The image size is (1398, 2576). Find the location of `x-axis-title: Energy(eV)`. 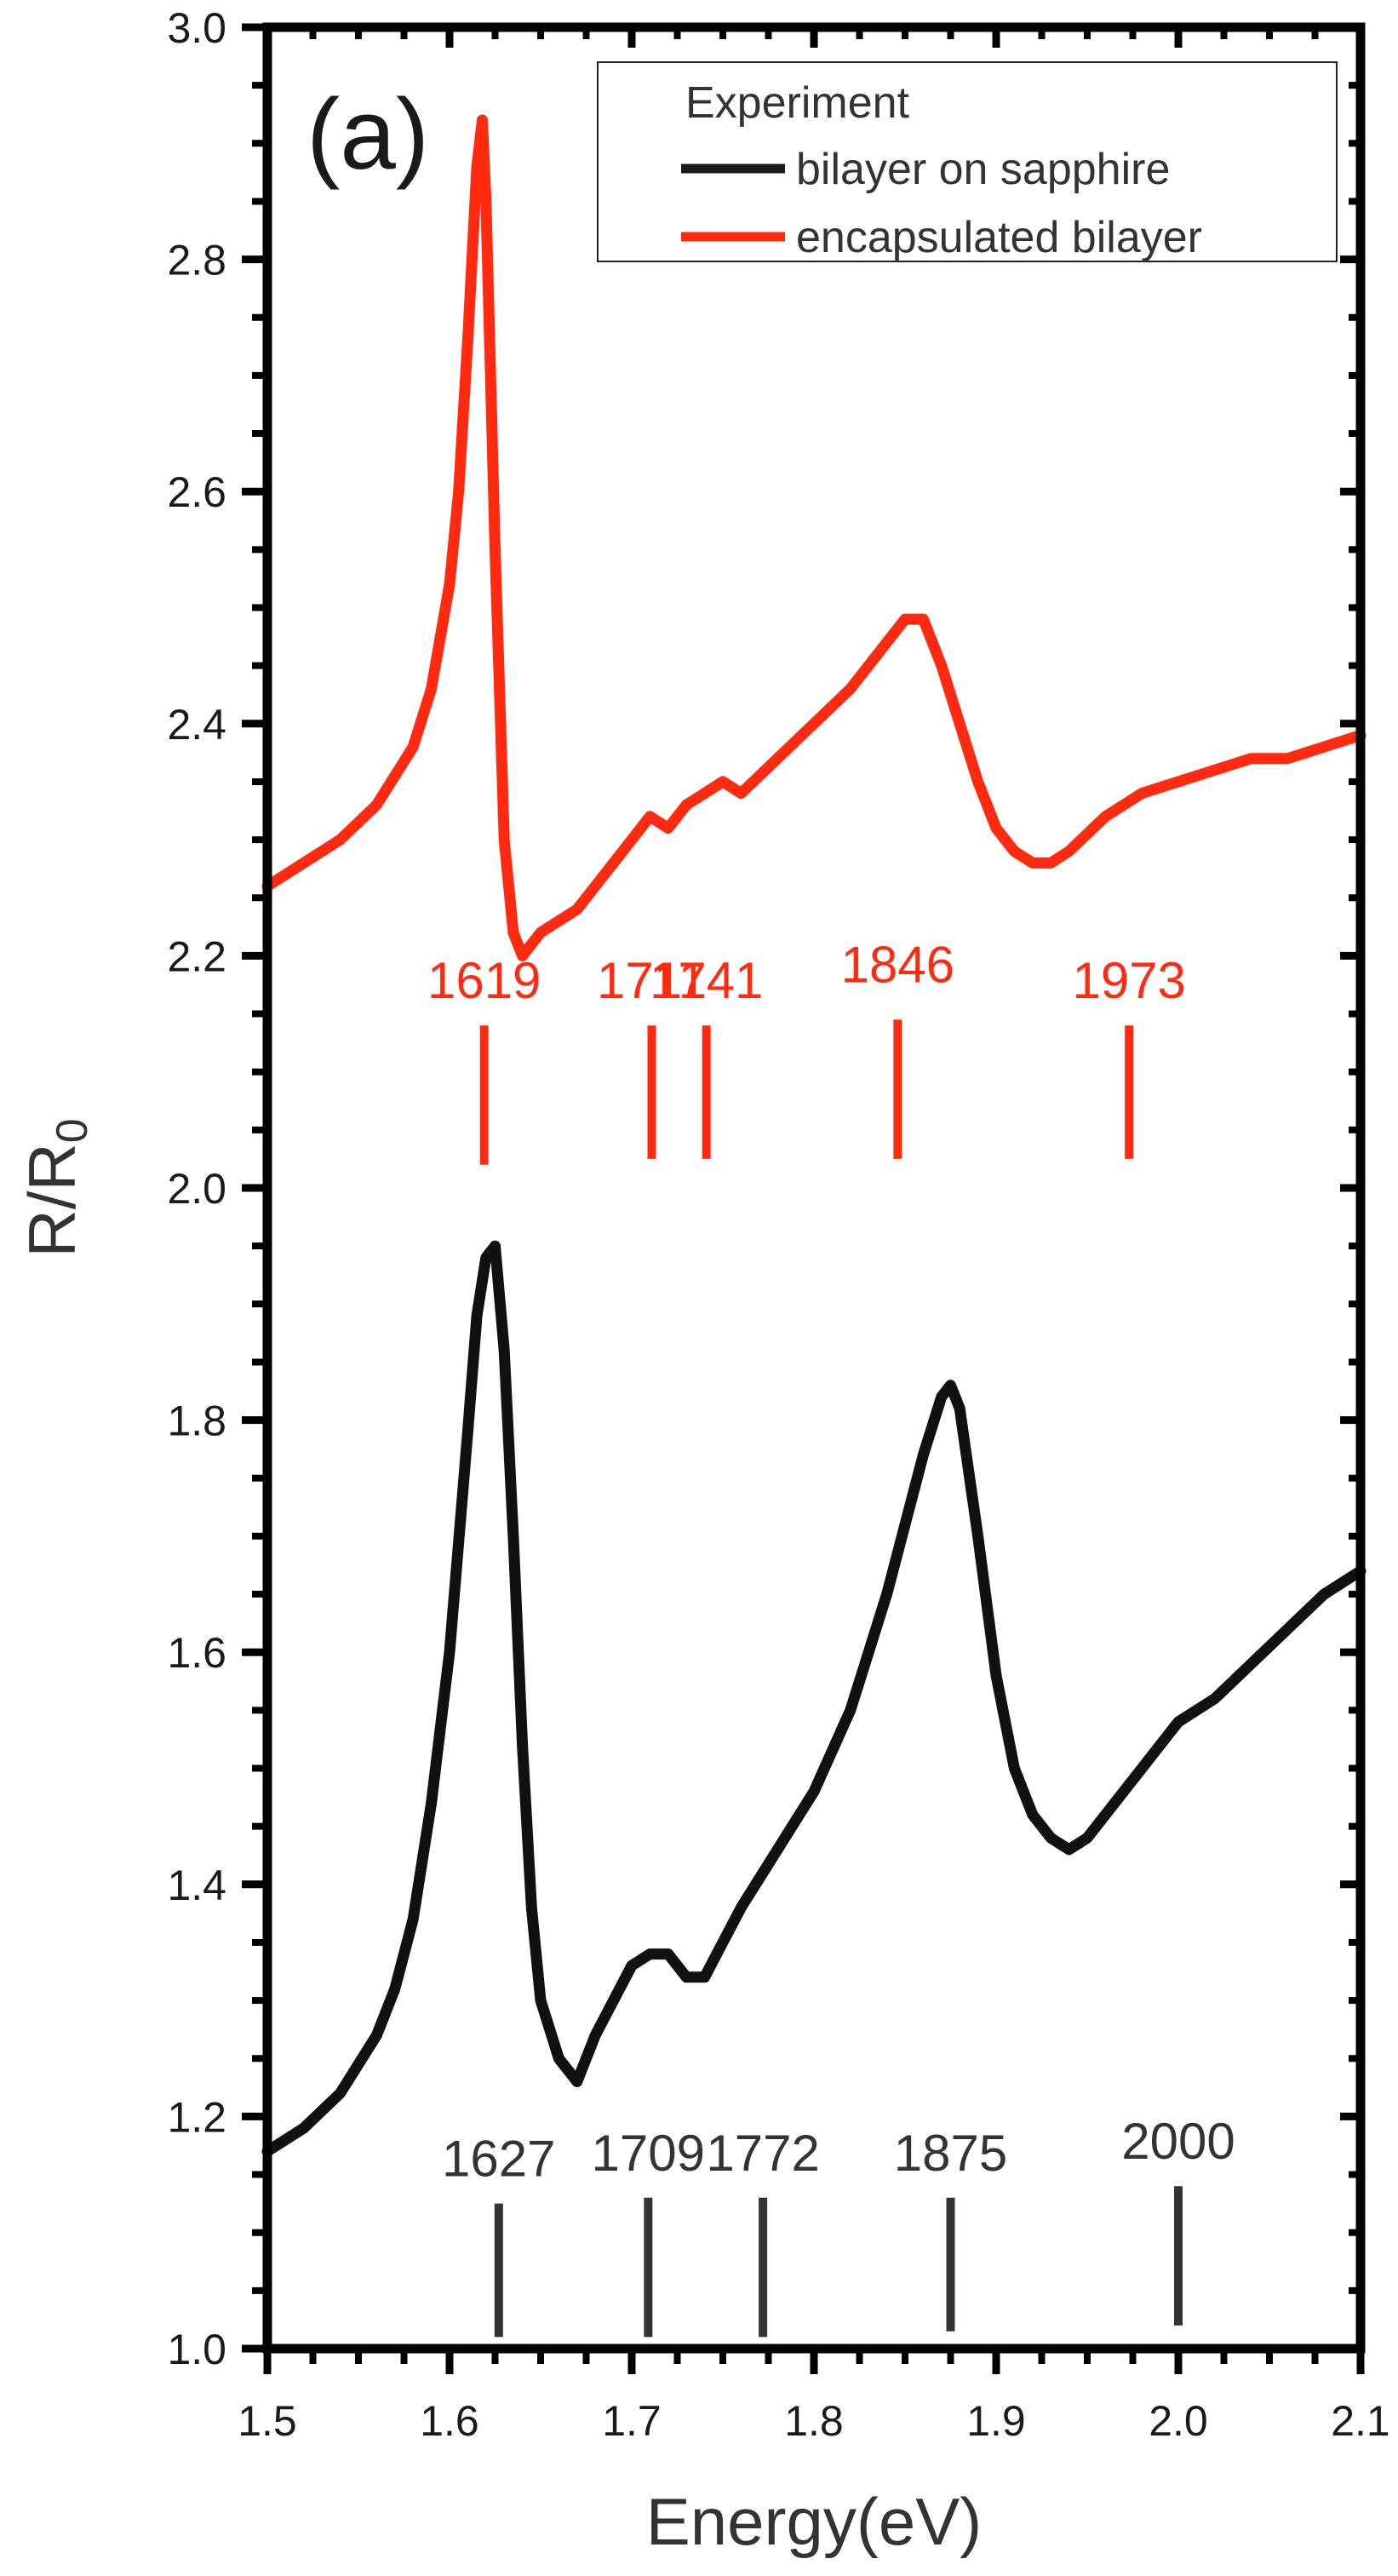

x-axis-title: Energy(eV) is located at coordinates (814, 2521).